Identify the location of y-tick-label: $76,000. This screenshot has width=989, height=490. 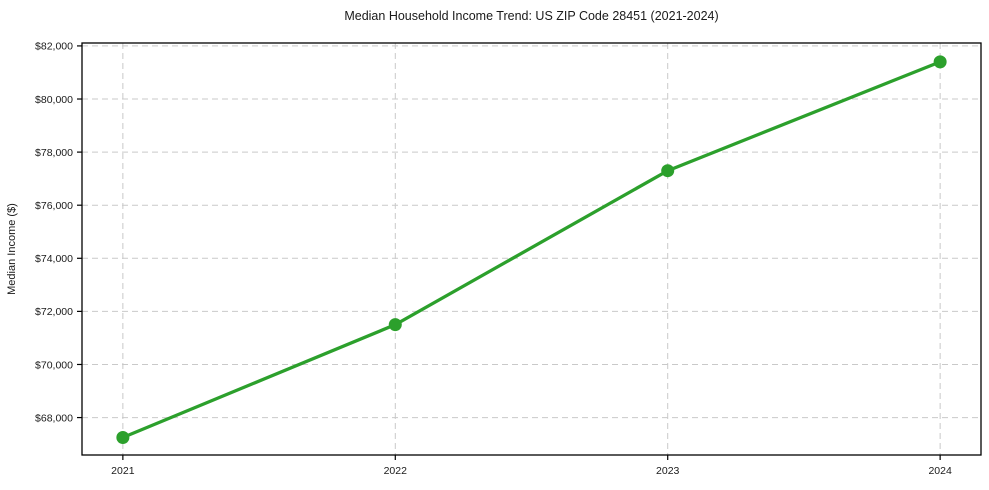
(54, 206).